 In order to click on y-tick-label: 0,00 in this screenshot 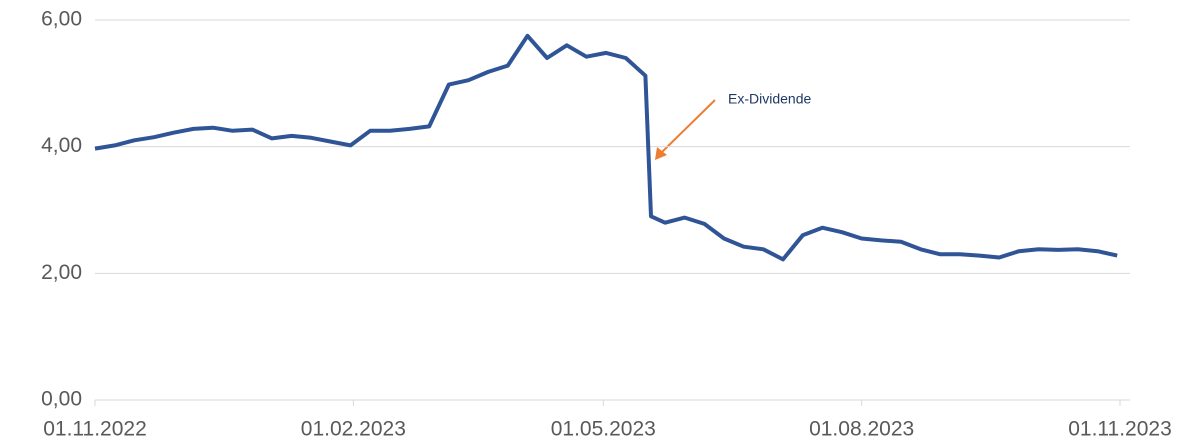, I will do `click(61, 399)`.